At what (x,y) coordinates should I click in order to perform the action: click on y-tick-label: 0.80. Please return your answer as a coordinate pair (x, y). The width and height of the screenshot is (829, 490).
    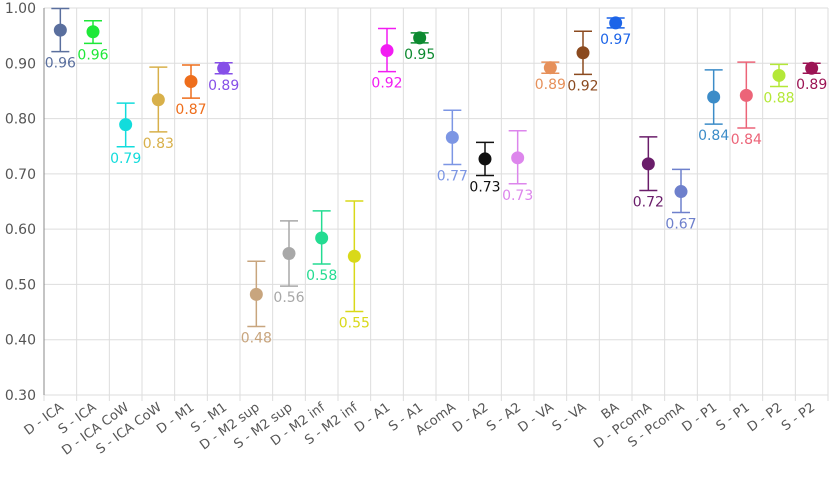
    Looking at the image, I should click on (20, 120).